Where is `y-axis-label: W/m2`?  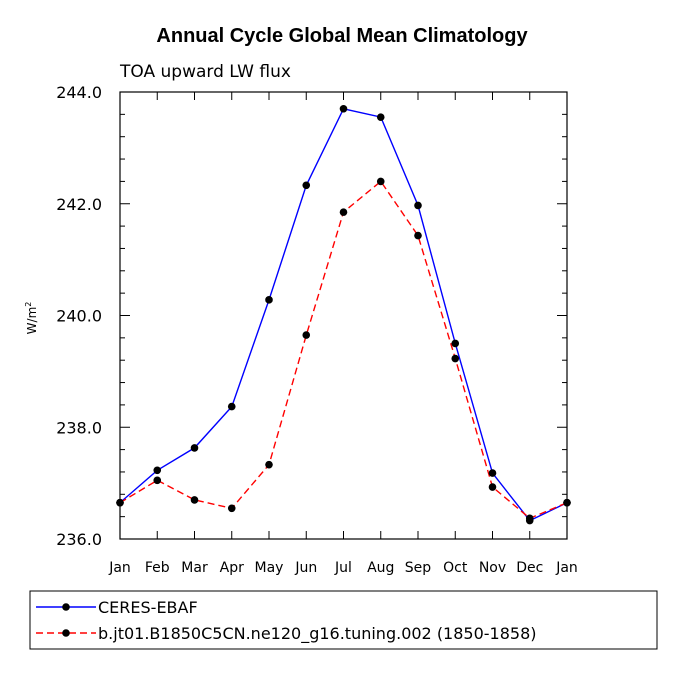
y-axis-label: W/m2 is located at coordinates (31, 318).